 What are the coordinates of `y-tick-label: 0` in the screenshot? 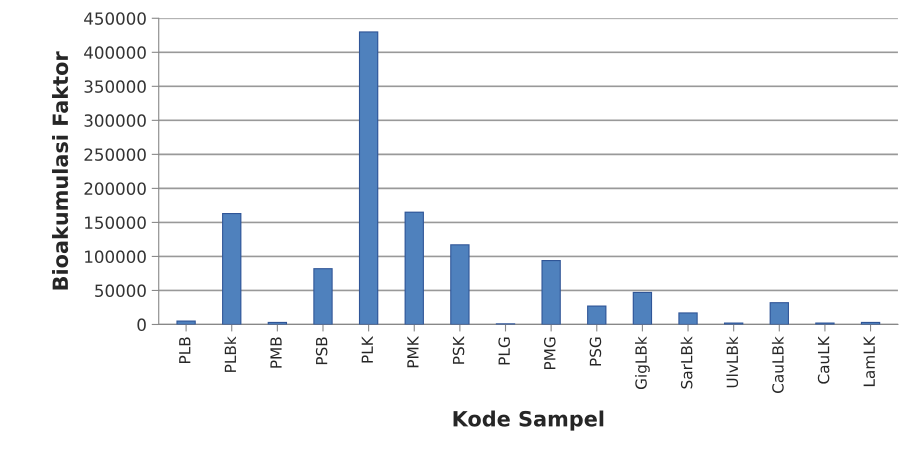 It's located at (141, 325).